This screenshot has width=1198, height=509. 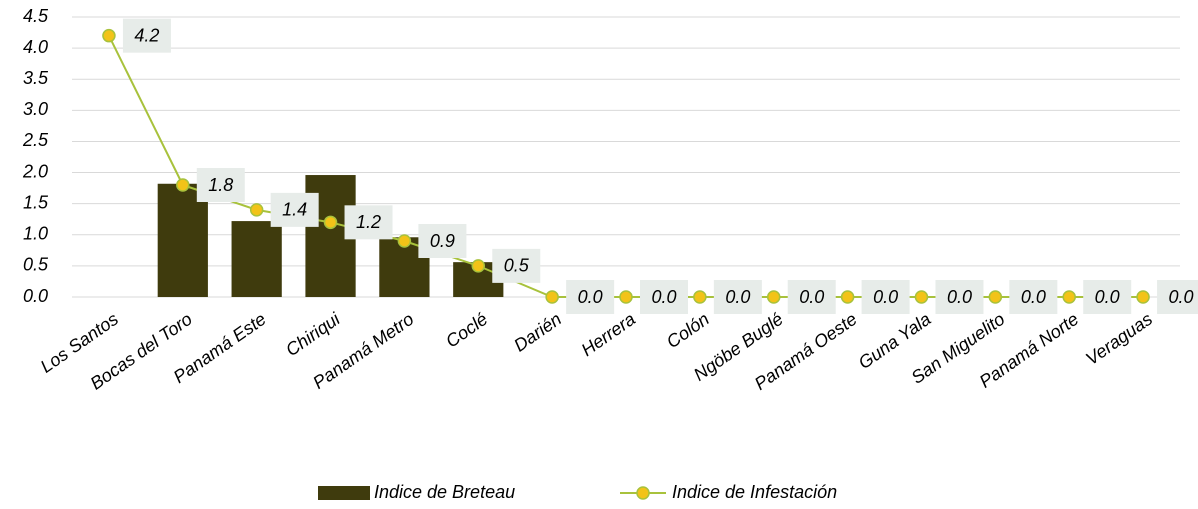 I want to click on y-tick-label: 4.0, so click(x=35, y=47).